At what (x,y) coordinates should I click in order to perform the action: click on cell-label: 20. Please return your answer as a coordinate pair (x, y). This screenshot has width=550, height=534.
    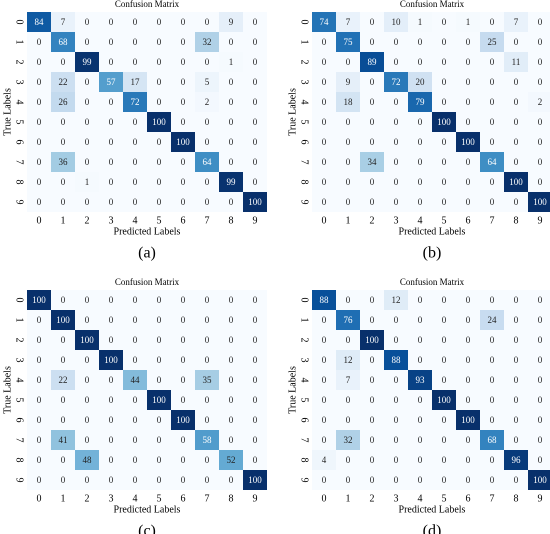
    Looking at the image, I should click on (421, 82).